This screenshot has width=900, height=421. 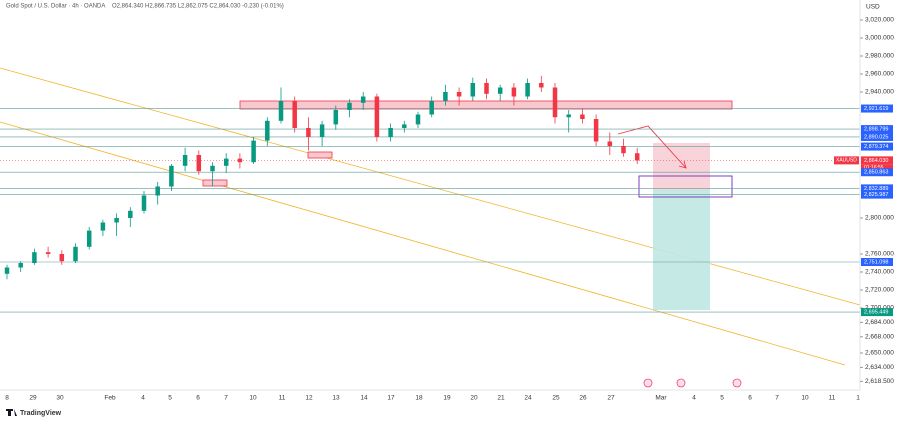 I want to click on symbol-tag-bg, so click(x=846, y=160).